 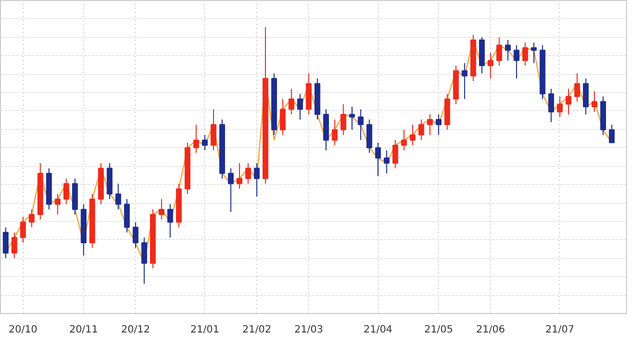 I want to click on x-tick-label: 21/02, so click(x=257, y=330).